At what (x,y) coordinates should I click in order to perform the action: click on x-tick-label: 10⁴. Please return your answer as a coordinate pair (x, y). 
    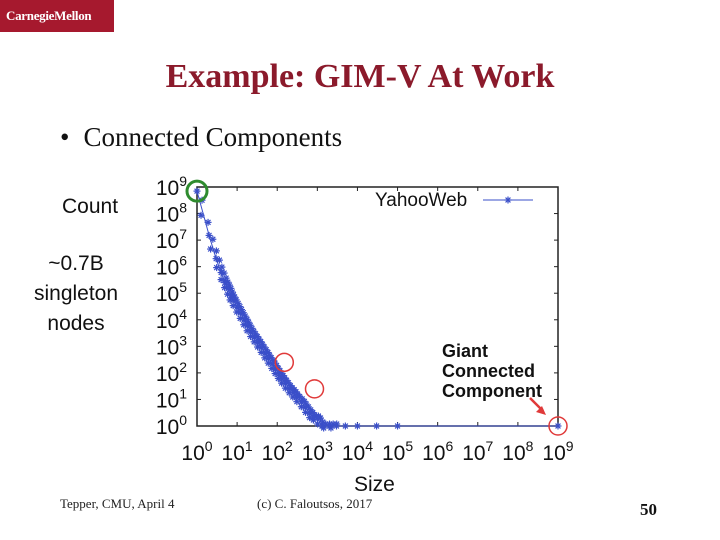
    Looking at the image, I should click on (357, 451).